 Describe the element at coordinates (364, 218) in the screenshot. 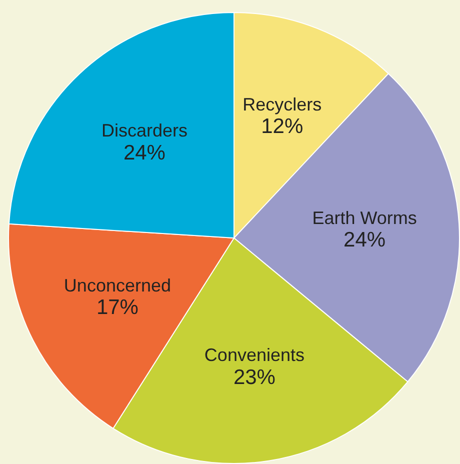

I see `slice-label: Earth Worms` at that location.